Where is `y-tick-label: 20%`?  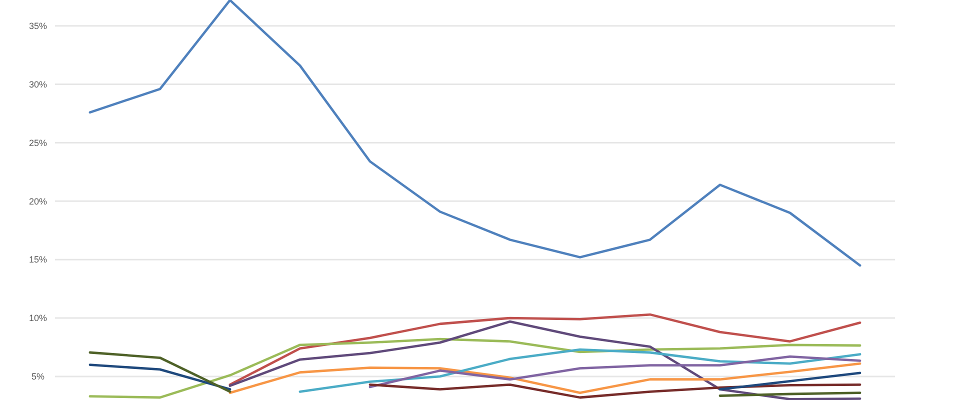 y-tick-label: 20% is located at coordinates (38, 201).